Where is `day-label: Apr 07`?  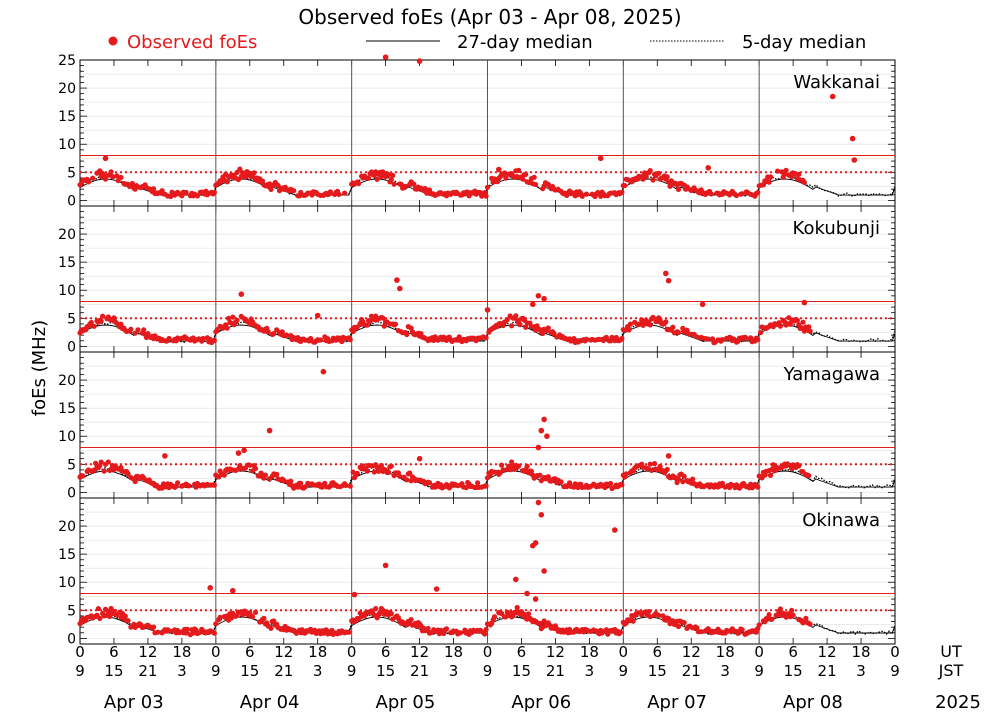
day-label: Apr 07 is located at coordinates (677, 702).